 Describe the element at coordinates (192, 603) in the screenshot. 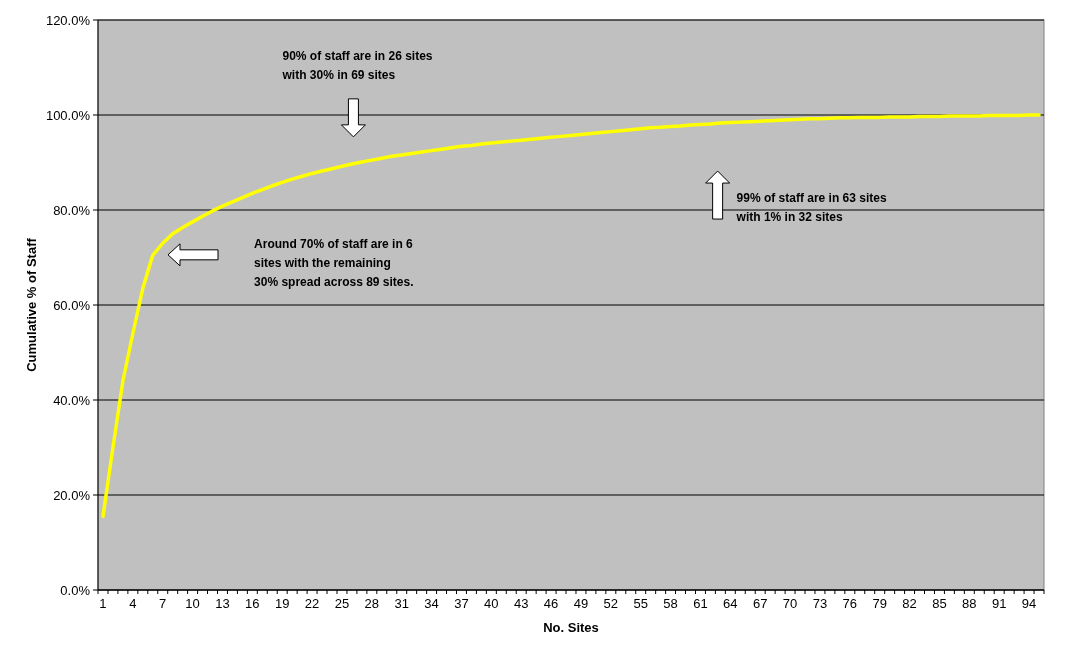

I see `x-tick-label: 10` at that location.